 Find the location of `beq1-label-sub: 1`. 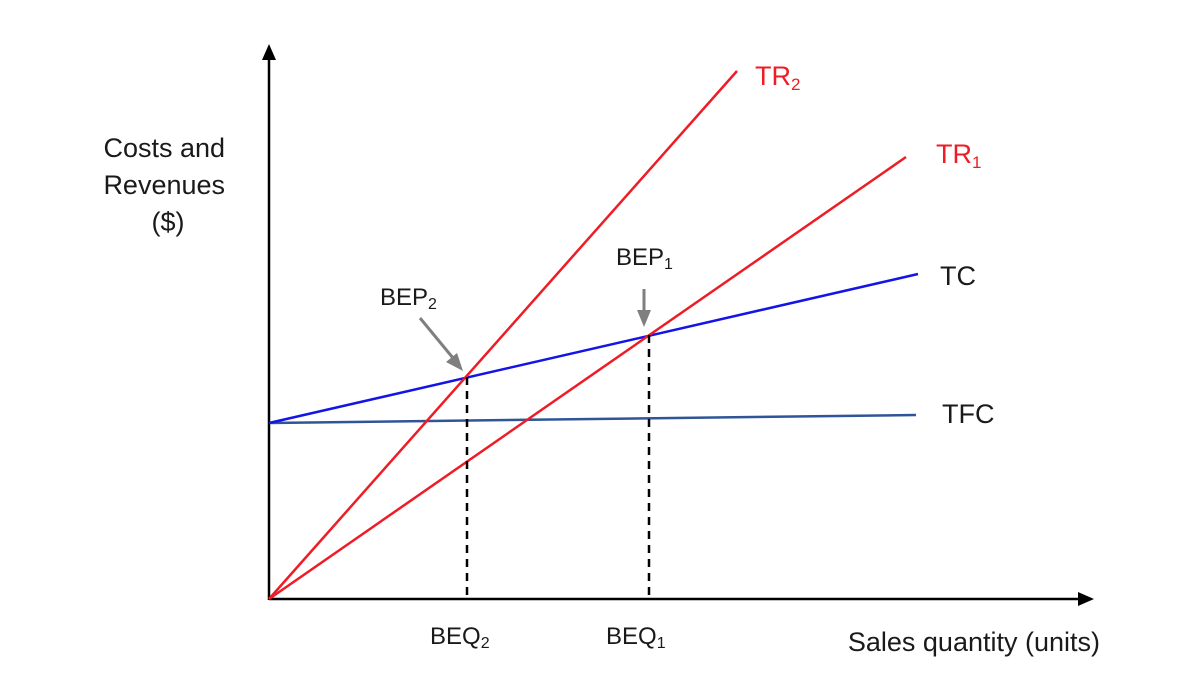

beq1-label-sub: 1 is located at coordinates (661, 643).